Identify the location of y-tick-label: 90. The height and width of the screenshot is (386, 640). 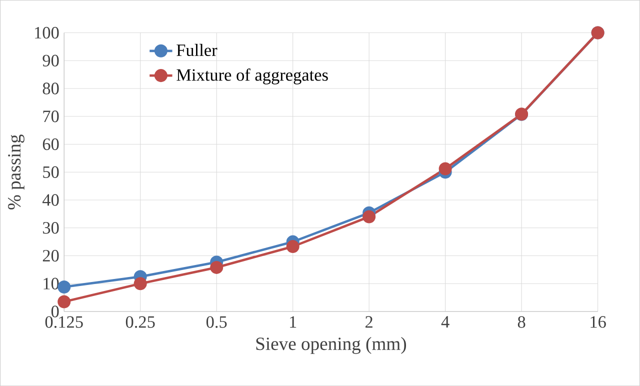
(50, 60).